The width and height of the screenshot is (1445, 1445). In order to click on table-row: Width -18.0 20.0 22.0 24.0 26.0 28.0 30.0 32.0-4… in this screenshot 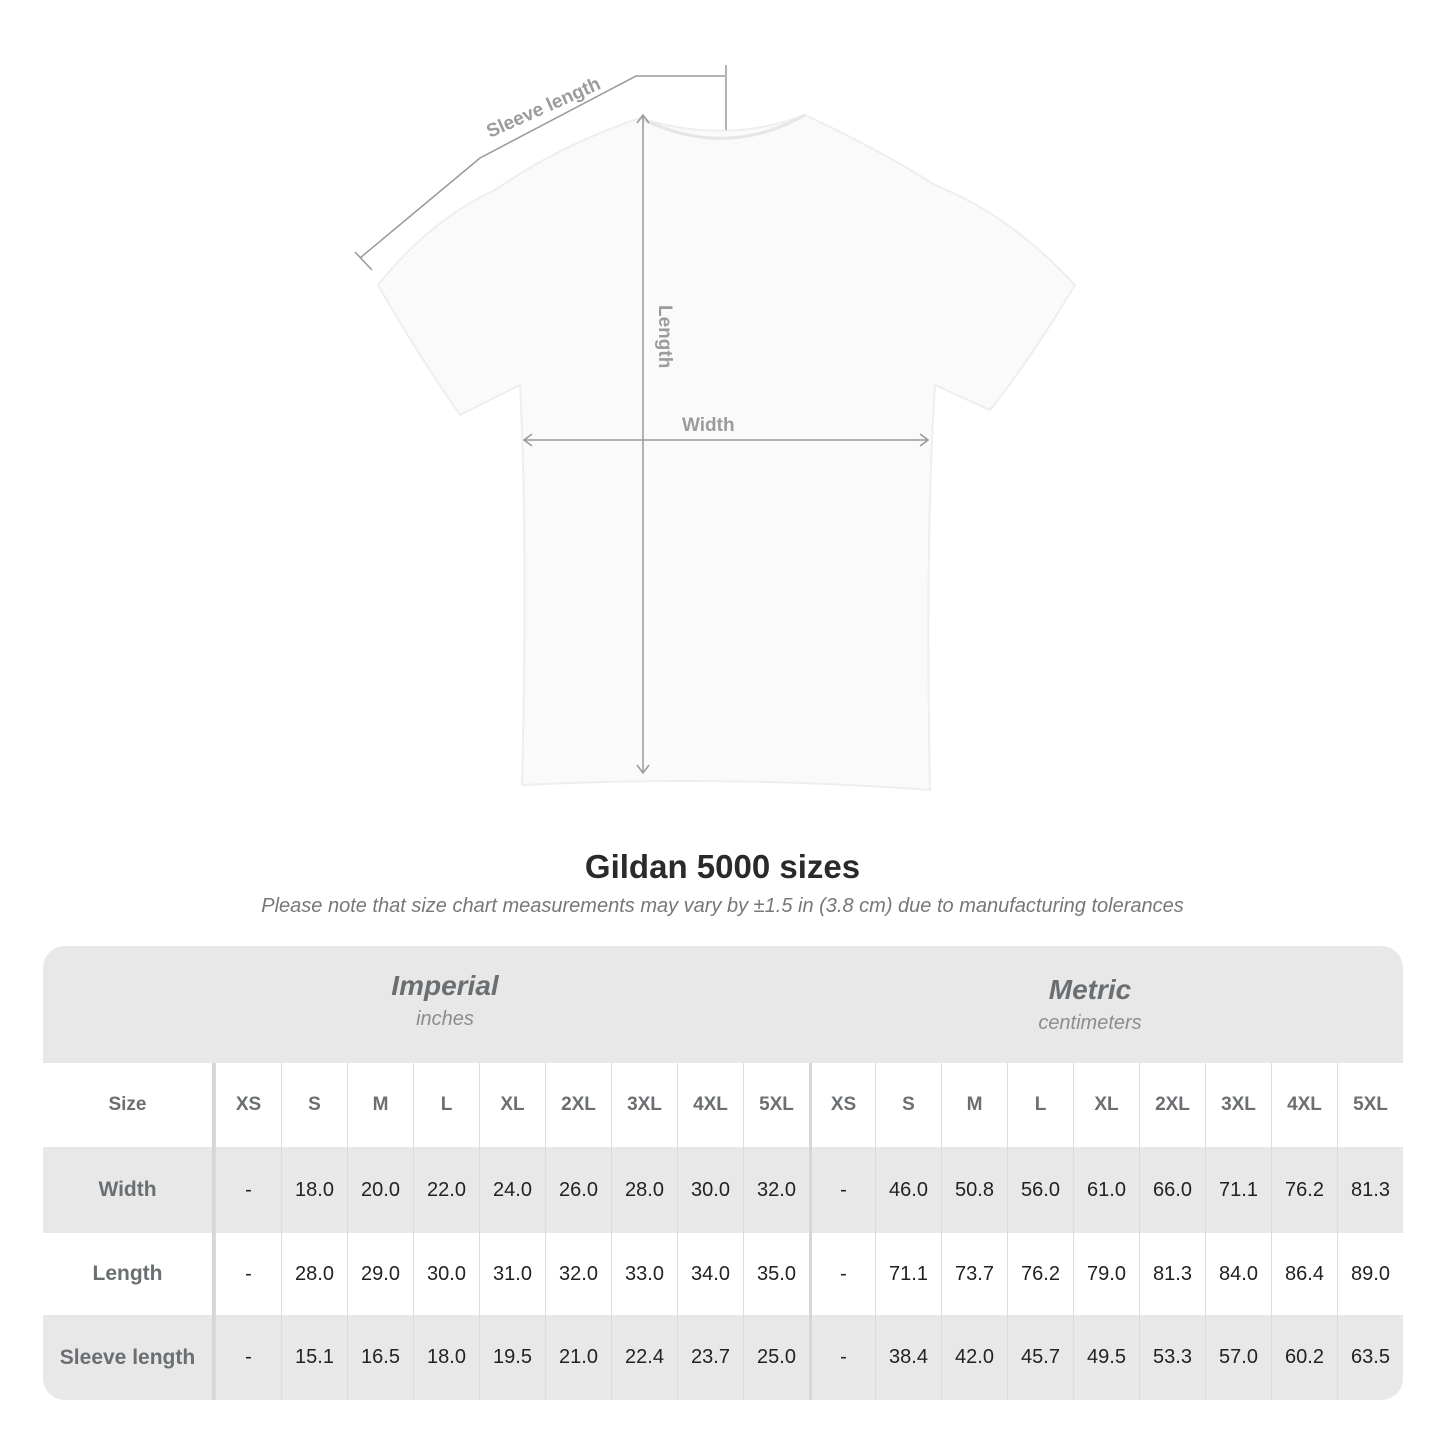, I will do `click(723, 1190)`.